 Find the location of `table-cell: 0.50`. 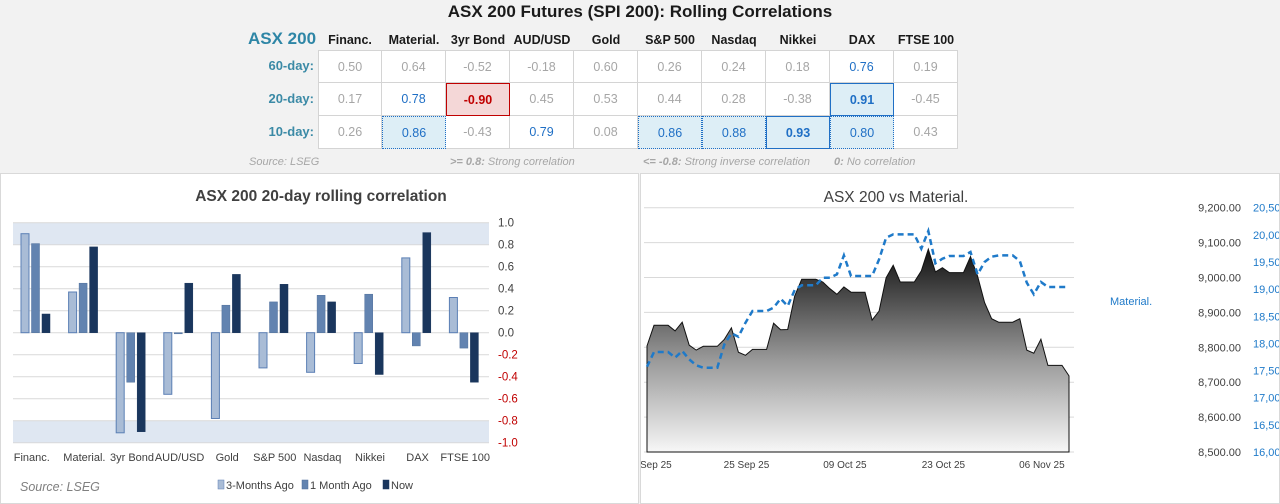

table-cell: 0.50 is located at coordinates (350, 66).